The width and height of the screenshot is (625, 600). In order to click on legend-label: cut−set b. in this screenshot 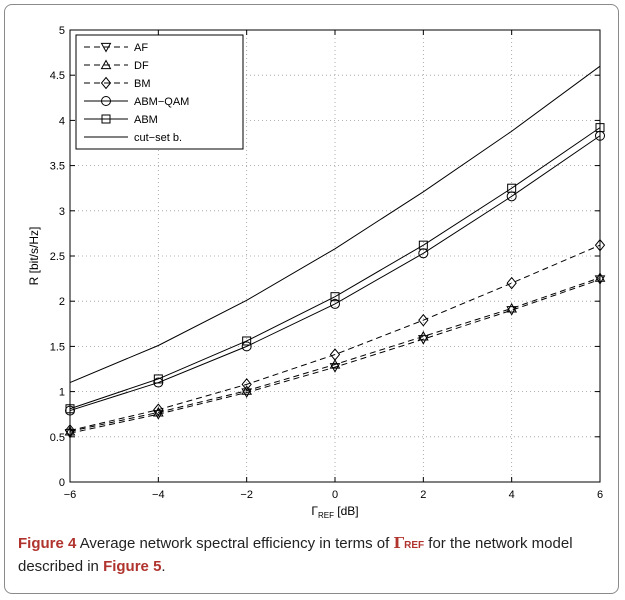, I will do `click(158, 138)`.